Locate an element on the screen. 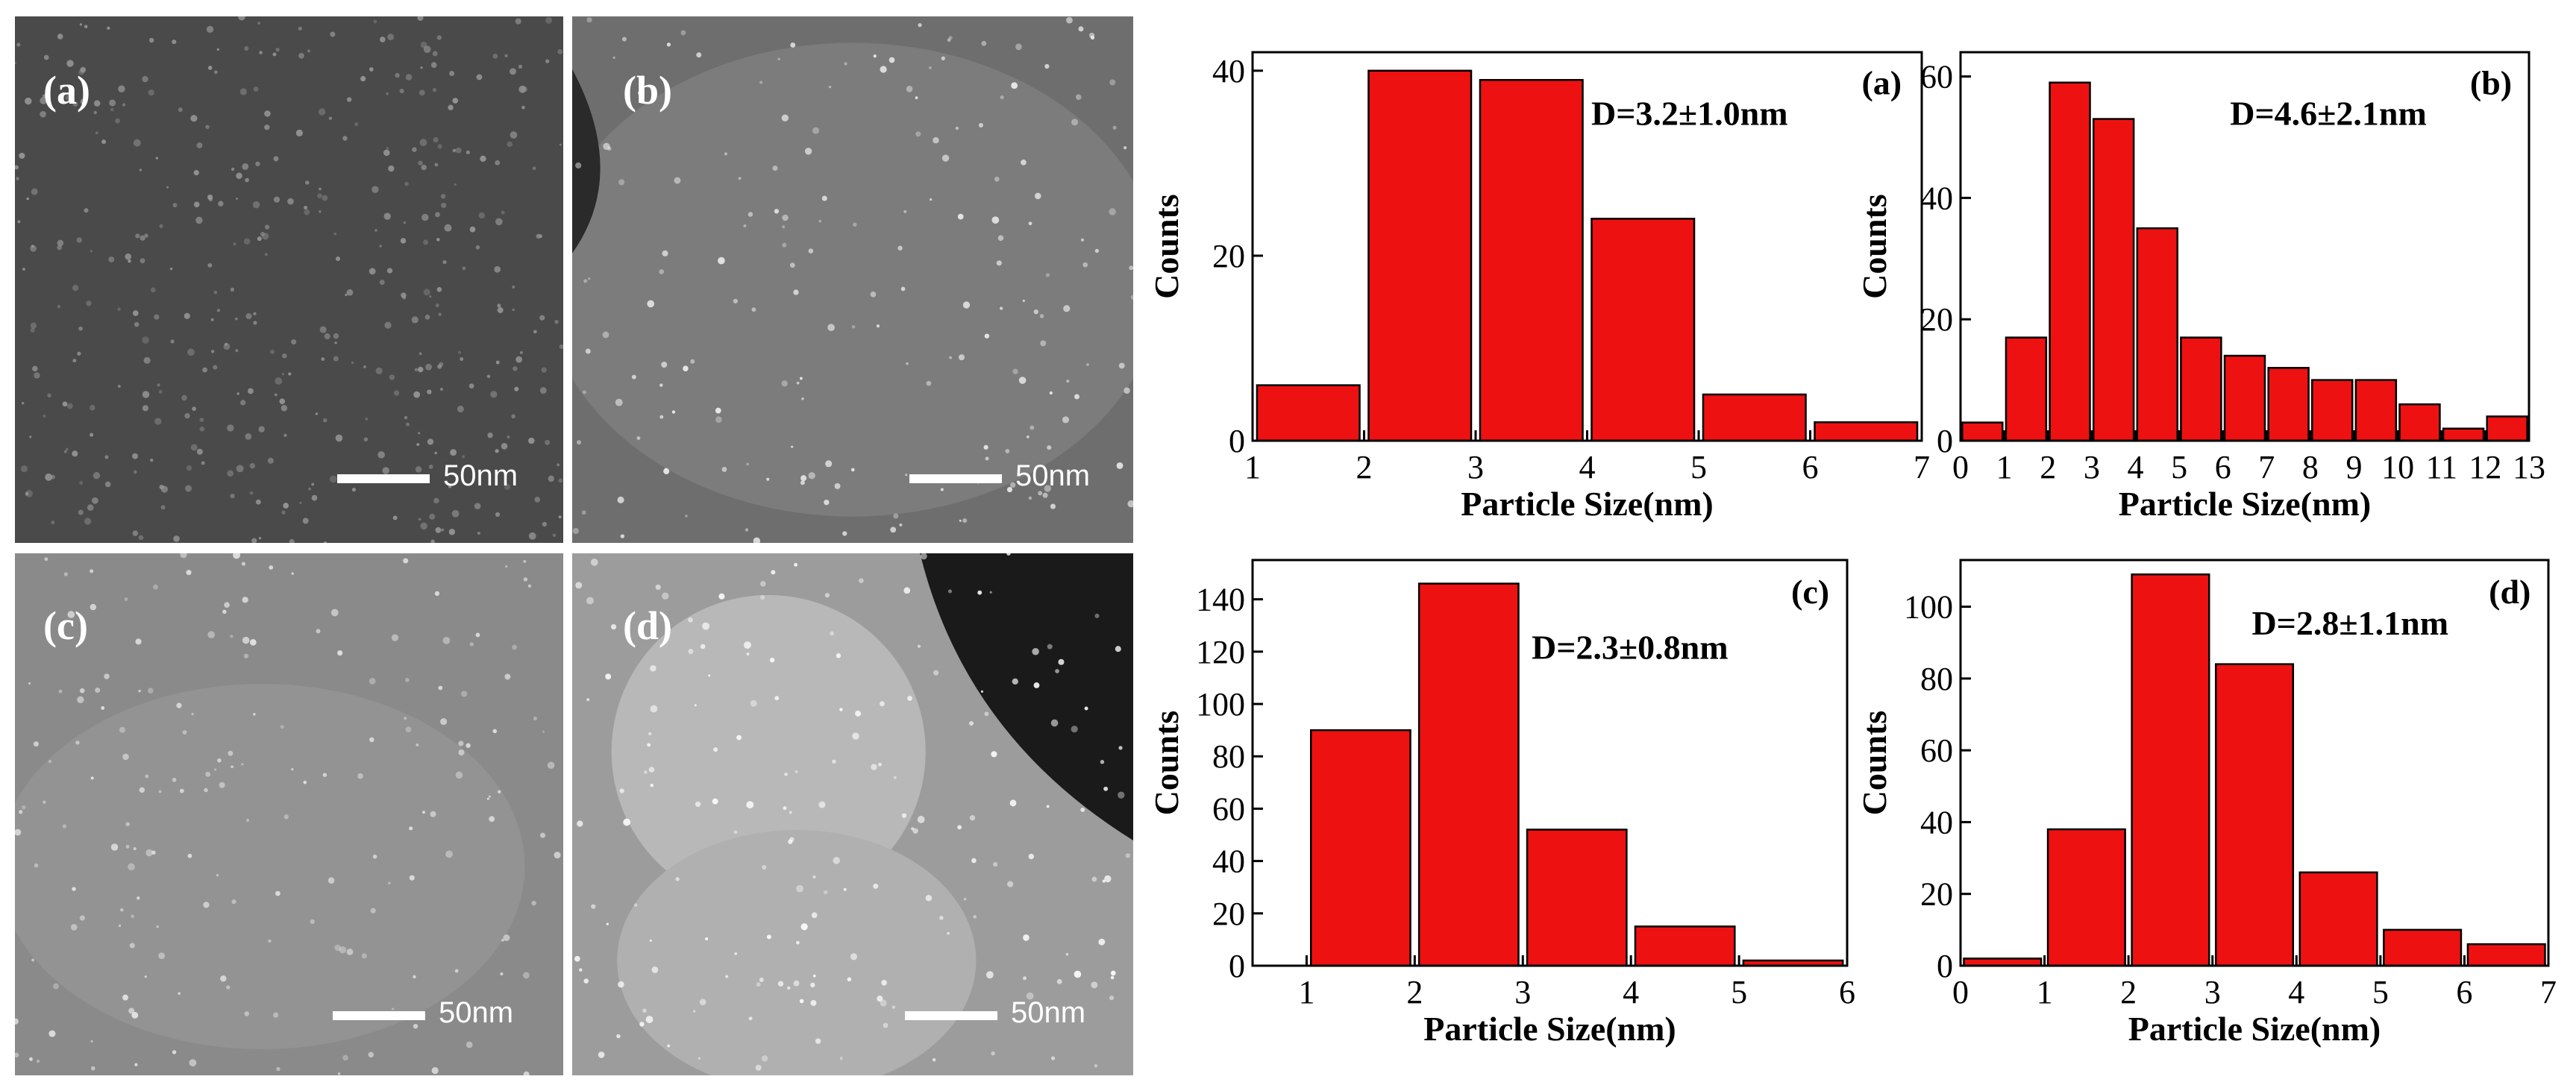 This screenshot has width=2576, height=1091. size-annotation: D=4.6±2.1nm is located at coordinates (2328, 113).